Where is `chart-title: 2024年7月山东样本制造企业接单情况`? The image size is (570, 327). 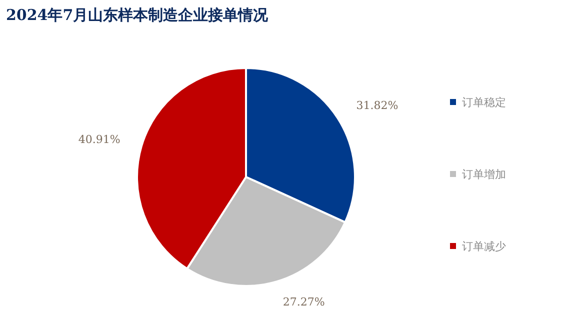
chart-title: 2024年7月山东样本制造企业接单情况 is located at coordinates (137, 15).